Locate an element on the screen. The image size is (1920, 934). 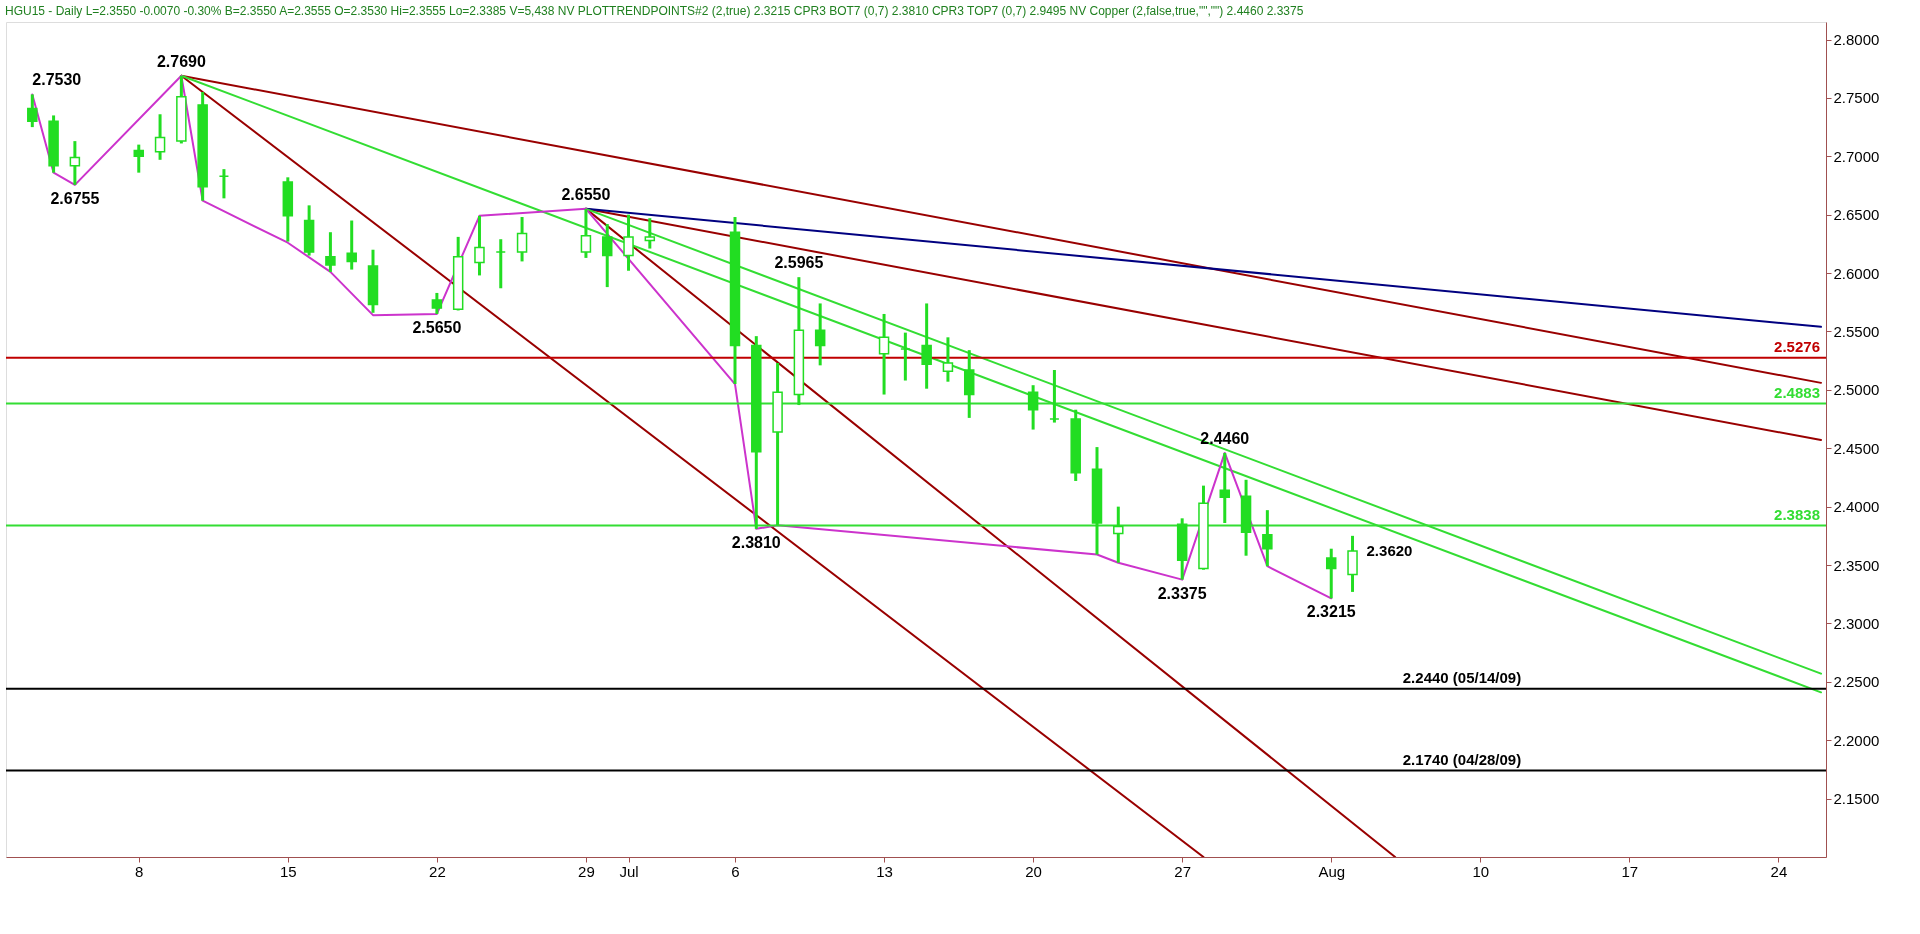
x-tick-label: 24 is located at coordinates (1779, 871).